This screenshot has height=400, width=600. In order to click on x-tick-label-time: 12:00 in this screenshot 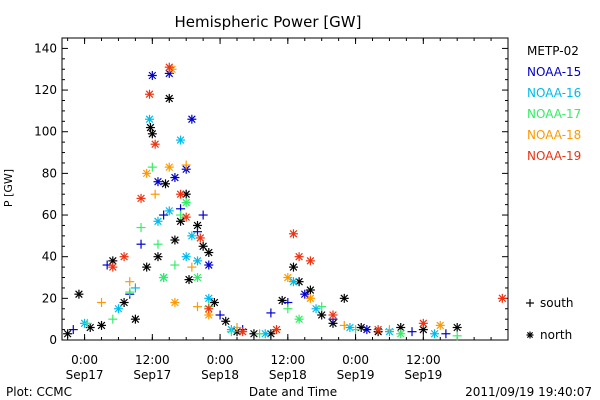, I will do `click(423, 360)`.